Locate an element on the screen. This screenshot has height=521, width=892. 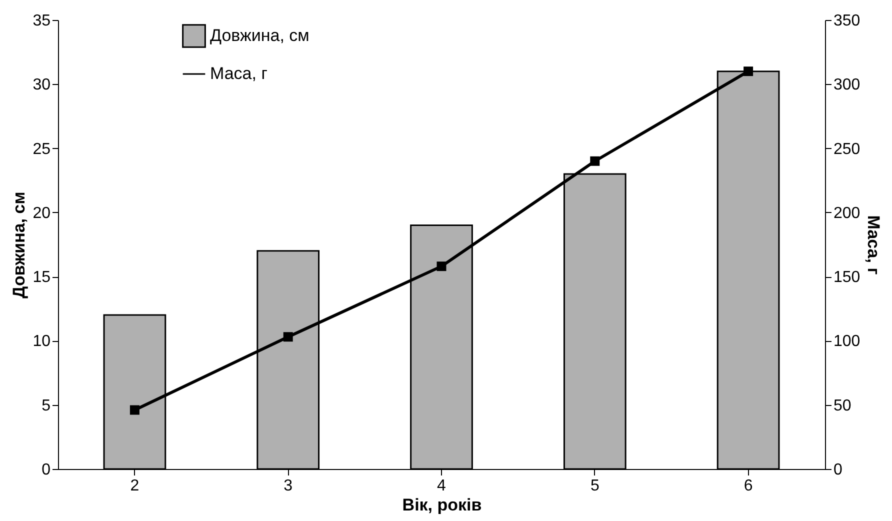
y2-tick-label: 350 is located at coordinates (847, 21).